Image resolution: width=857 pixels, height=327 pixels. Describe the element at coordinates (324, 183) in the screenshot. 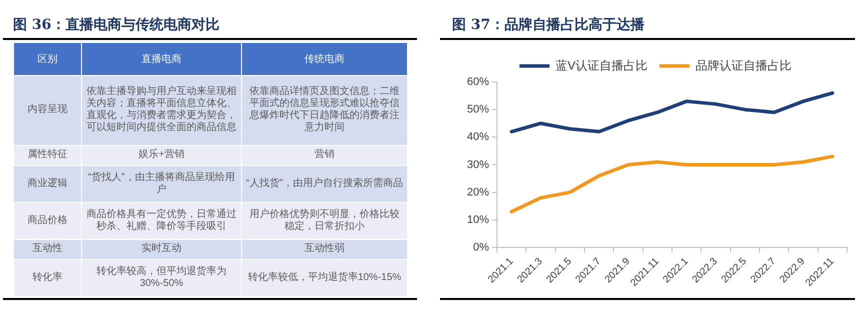

I see `text: “人找货”，由用户自行搜索所需商品` at that location.